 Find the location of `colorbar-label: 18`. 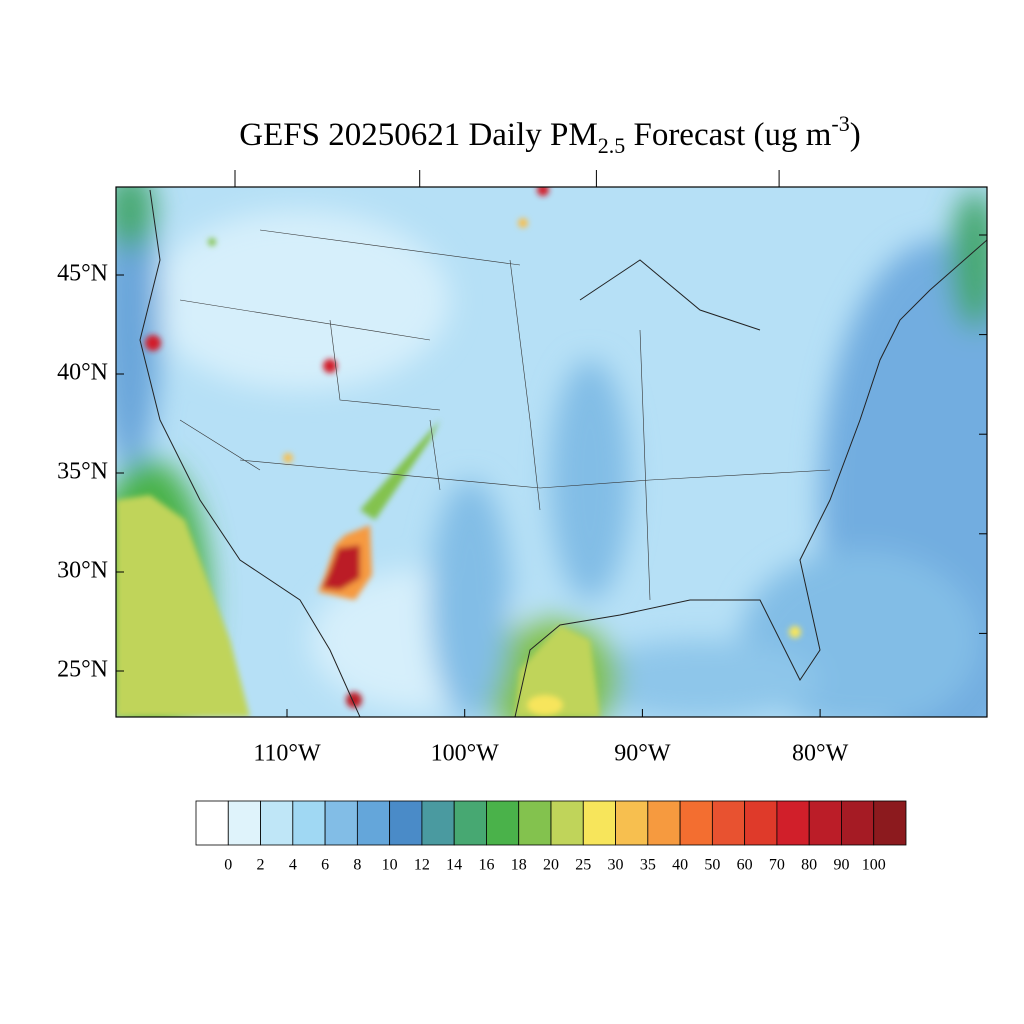

colorbar-label: 18 is located at coordinates (519, 865).